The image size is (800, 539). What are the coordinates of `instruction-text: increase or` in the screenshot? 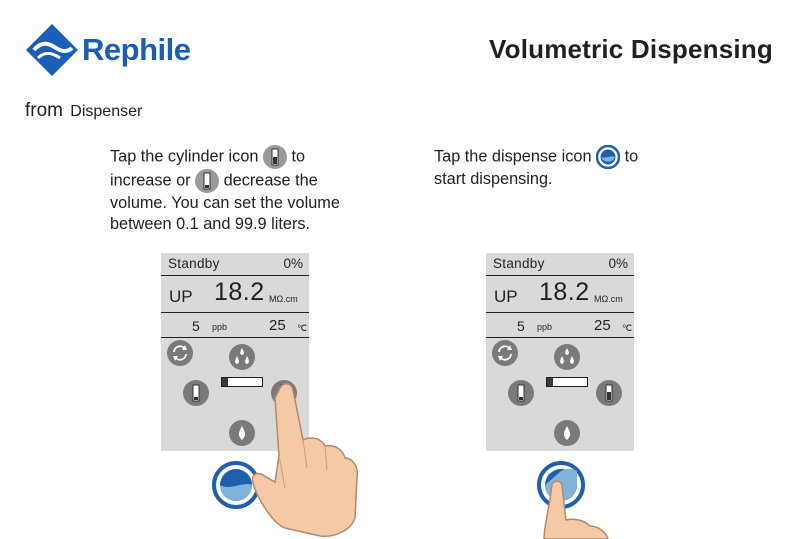 It's located at (150, 180).